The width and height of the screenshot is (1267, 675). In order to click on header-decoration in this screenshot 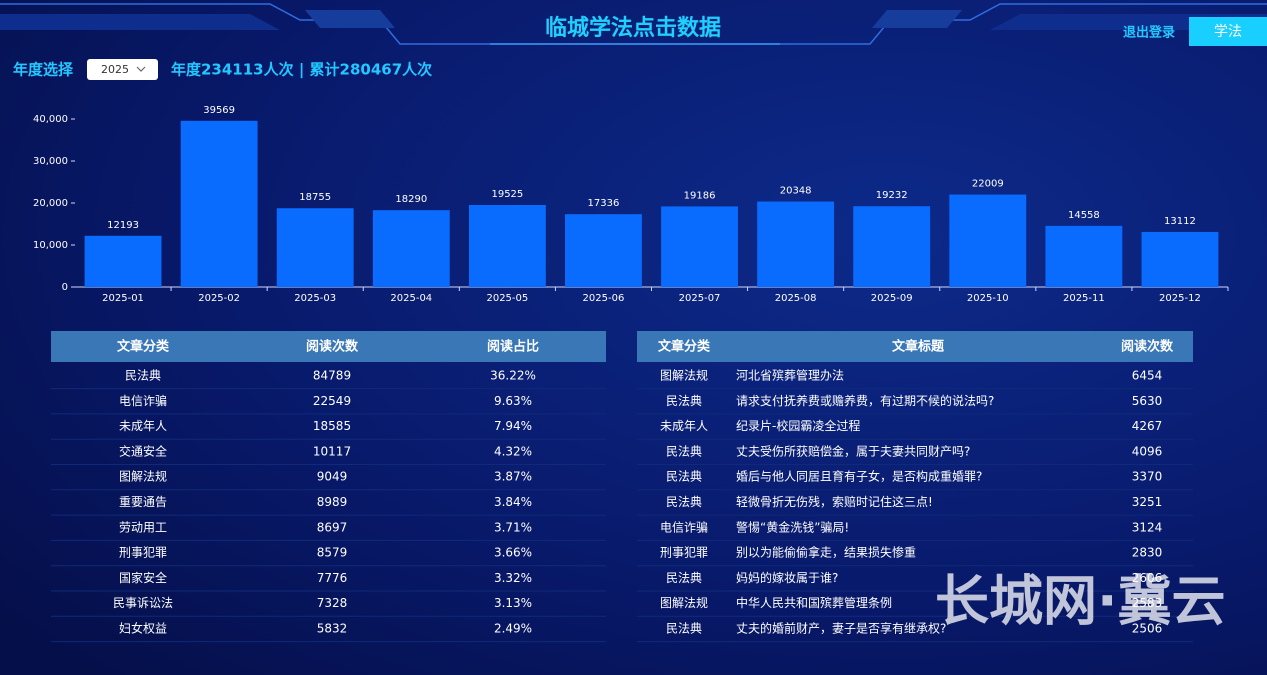, I will do `click(633, 24)`.